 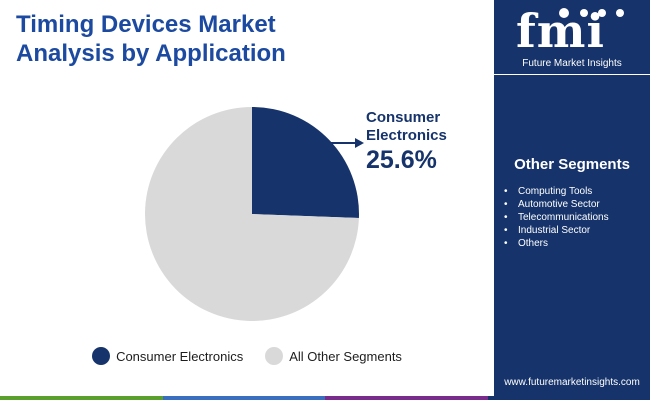 I want to click on legend-item-consumer-electronics: Consumer Electronics, so click(x=167, y=356).